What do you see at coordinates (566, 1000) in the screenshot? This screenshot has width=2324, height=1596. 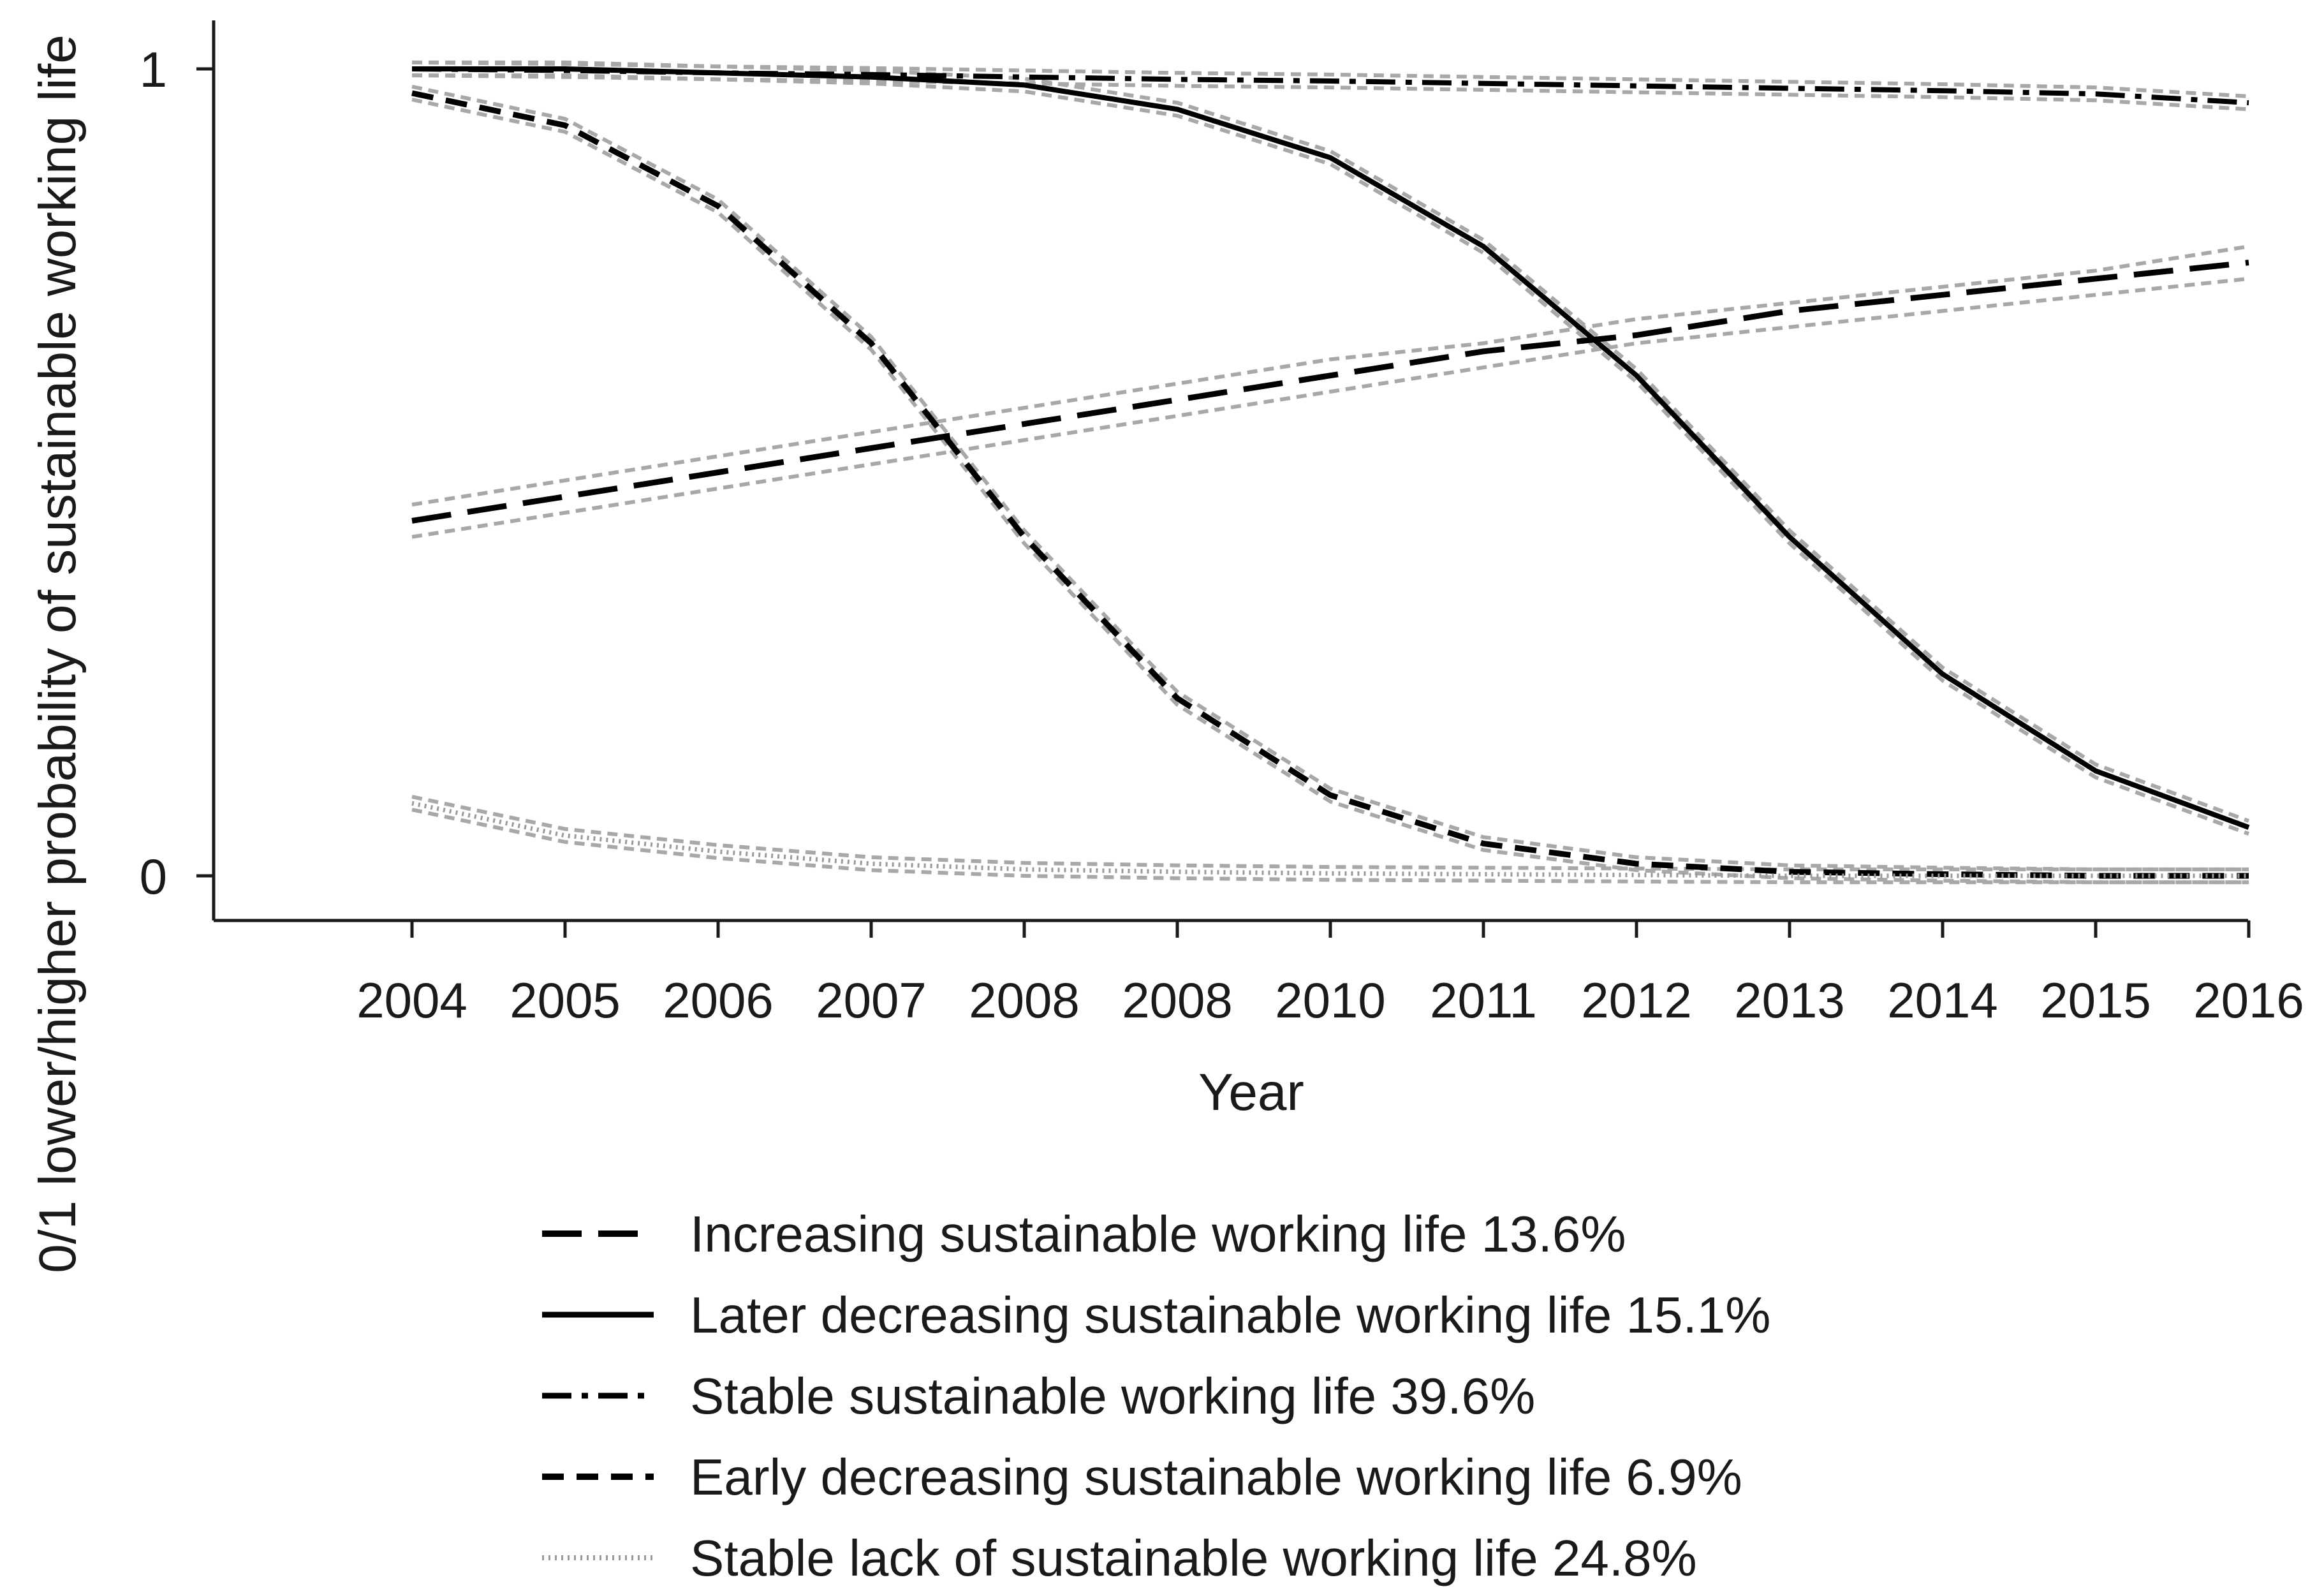 I see `x-tick-label: 2005` at bounding box center [566, 1000].